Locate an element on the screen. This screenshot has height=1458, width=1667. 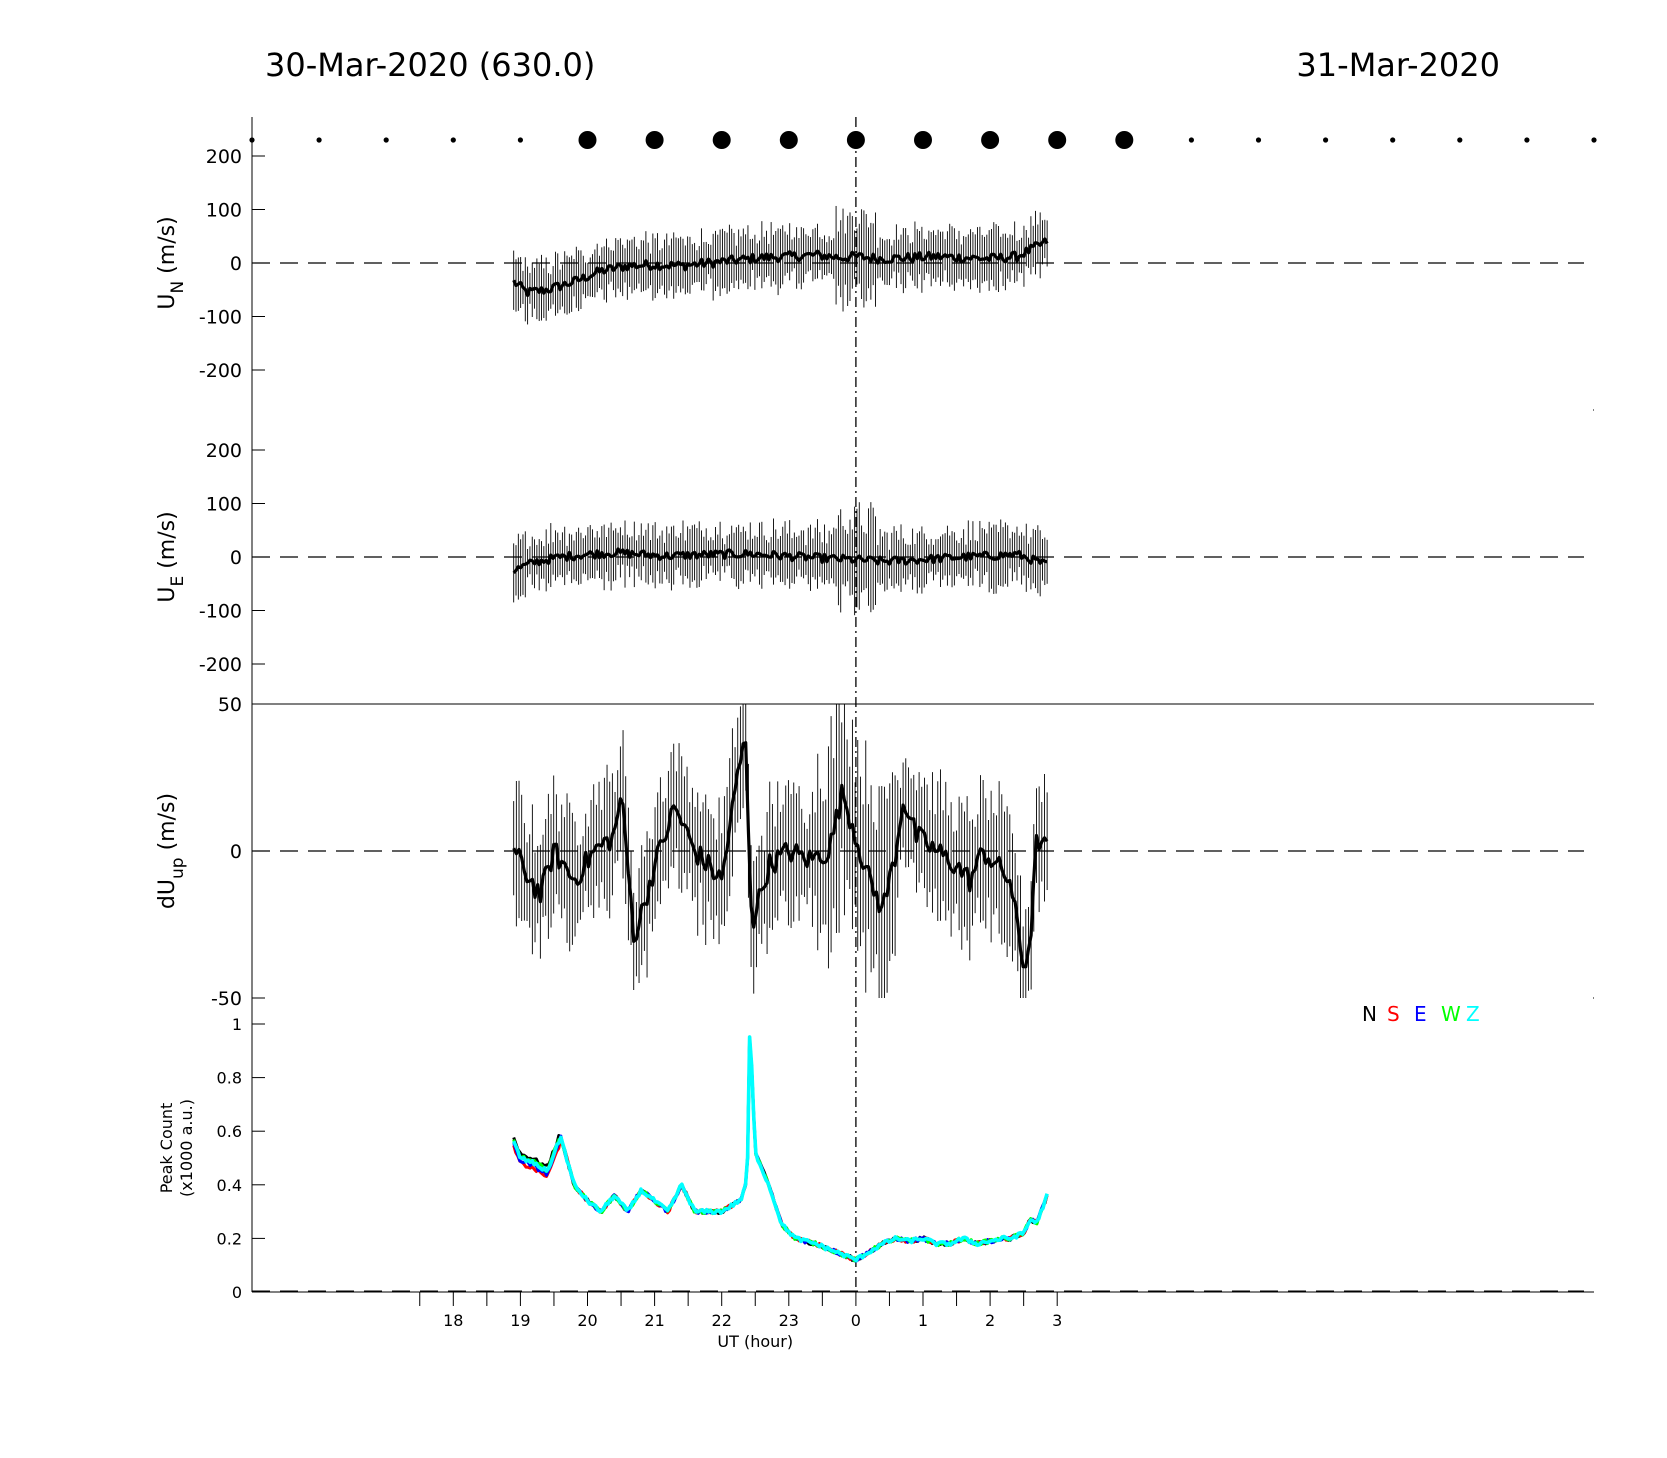
legend-entry-n: N is located at coordinates (1369, 1014).